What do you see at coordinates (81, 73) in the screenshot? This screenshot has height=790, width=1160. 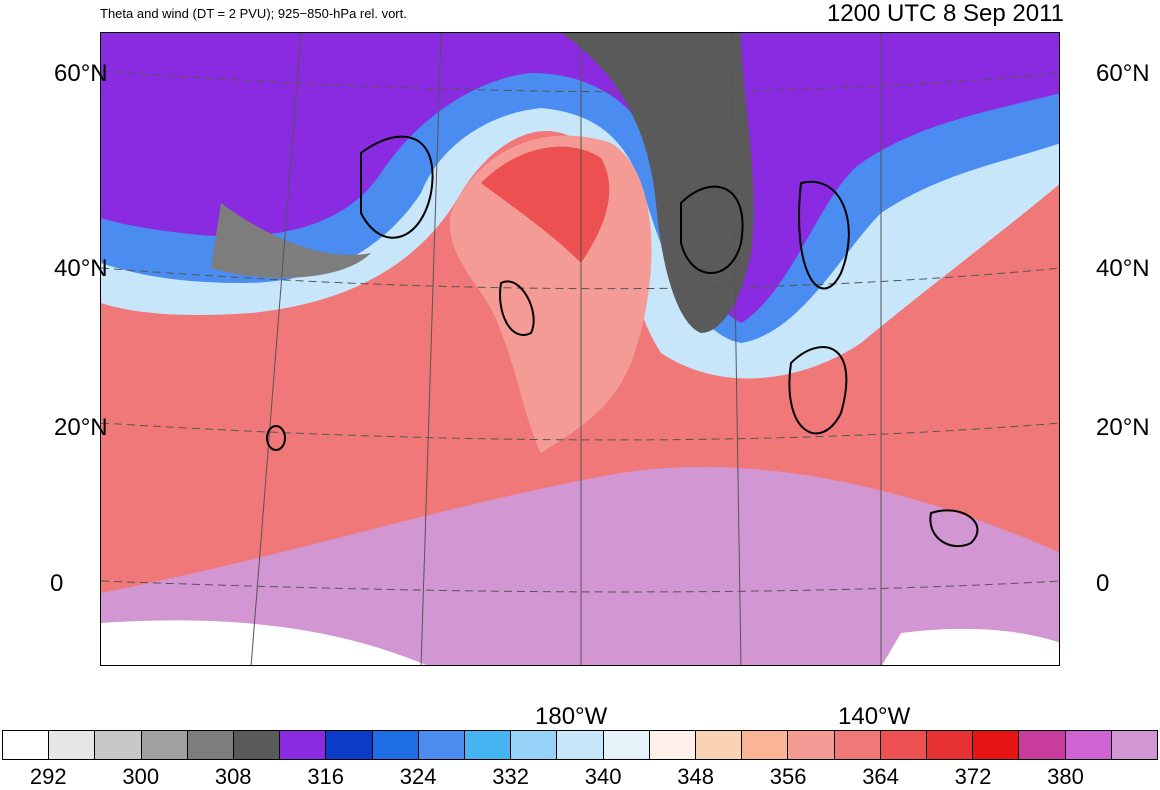 I see `lat-label-60n-left: 60°N` at bounding box center [81, 73].